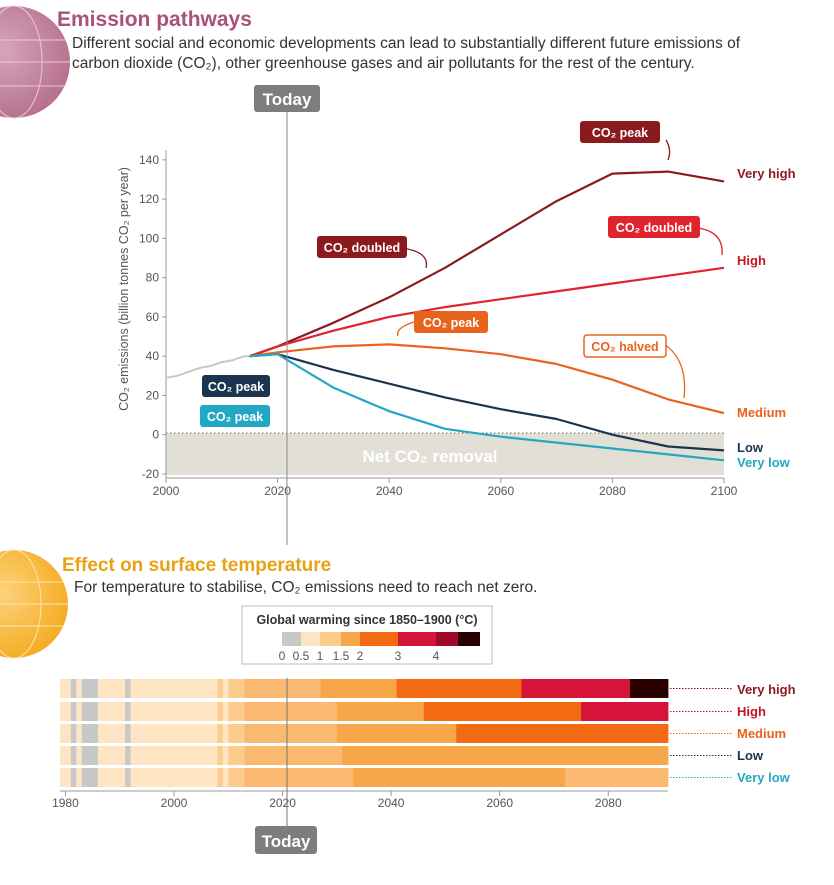 The width and height of the screenshot is (834, 885). What do you see at coordinates (149, 160) in the screenshot?
I see `y-tick-label: 140` at bounding box center [149, 160].